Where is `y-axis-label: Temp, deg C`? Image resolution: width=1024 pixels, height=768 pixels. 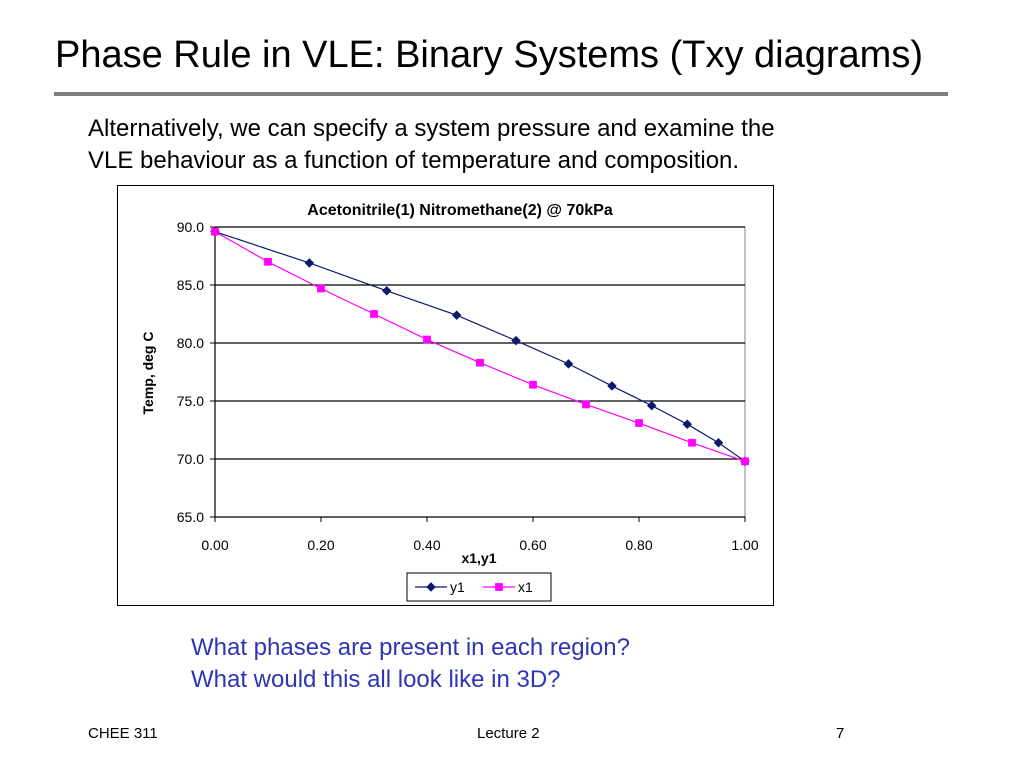
y-axis-label: Temp, deg C is located at coordinates (148, 373).